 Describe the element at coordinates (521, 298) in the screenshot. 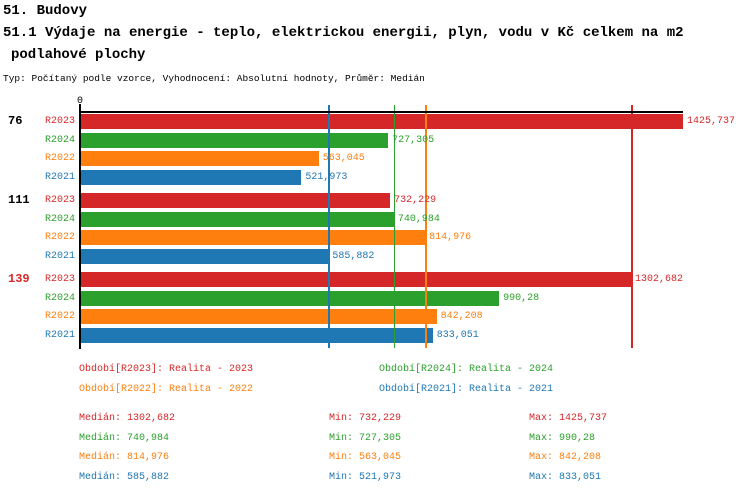

I see `bar-value-label: 990,28` at that location.